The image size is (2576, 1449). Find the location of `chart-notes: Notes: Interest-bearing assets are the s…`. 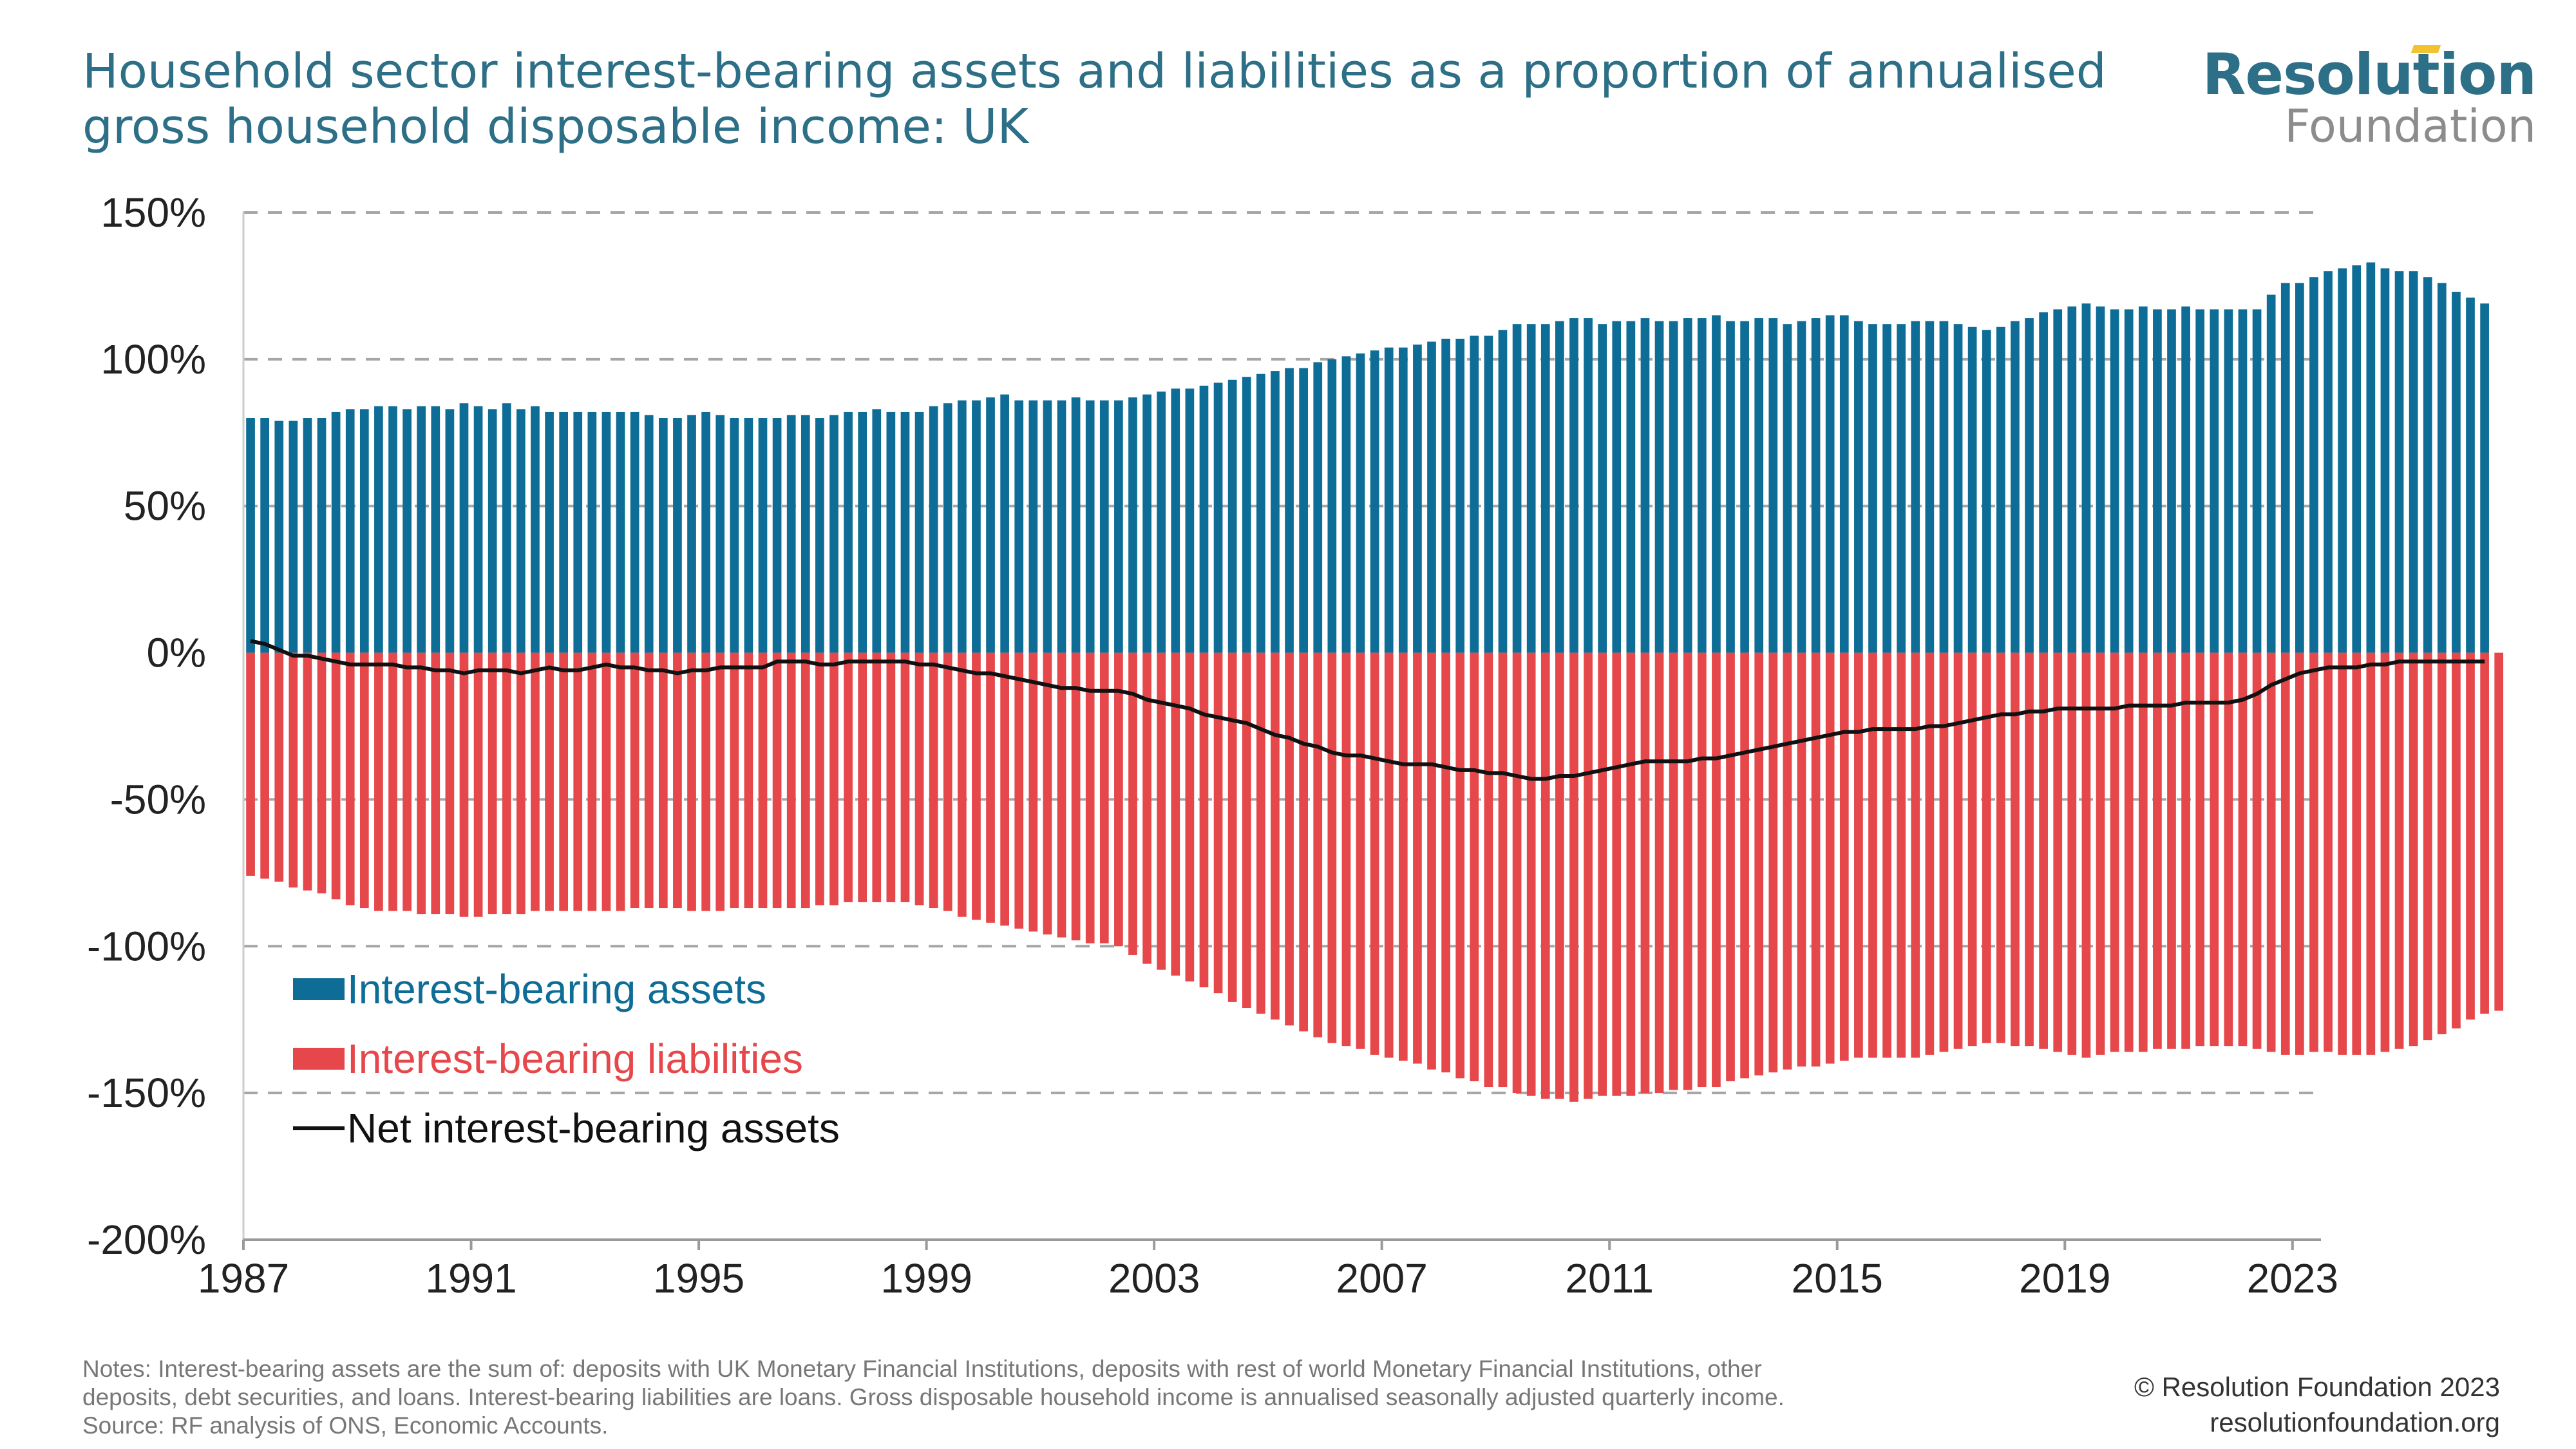

chart-notes: Notes: Interest-bearing assets are the s… is located at coordinates (1074, 1397).